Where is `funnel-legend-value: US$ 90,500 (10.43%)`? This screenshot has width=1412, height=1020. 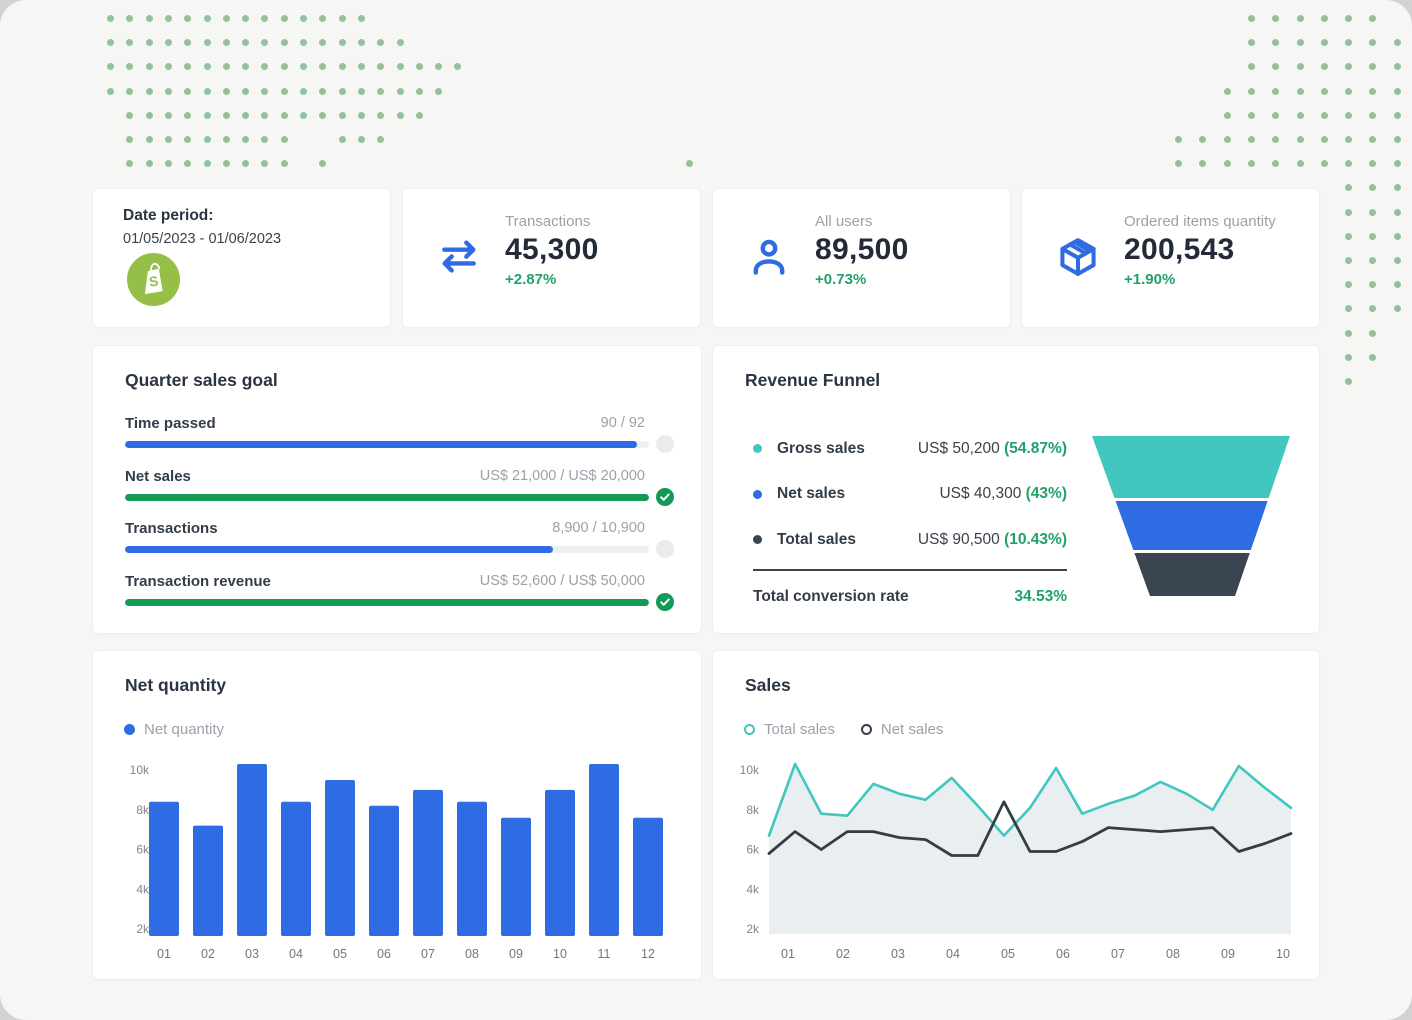
funnel-legend-value: US$ 90,500 (10.43%) is located at coordinates (992, 539).